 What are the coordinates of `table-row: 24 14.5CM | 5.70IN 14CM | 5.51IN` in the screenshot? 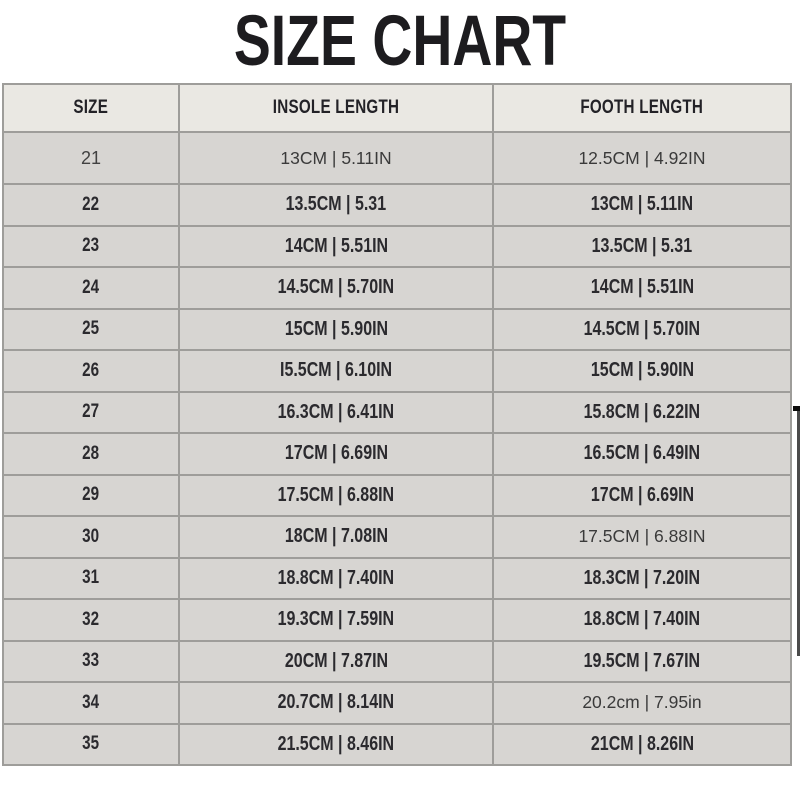 It's located at (397, 288).